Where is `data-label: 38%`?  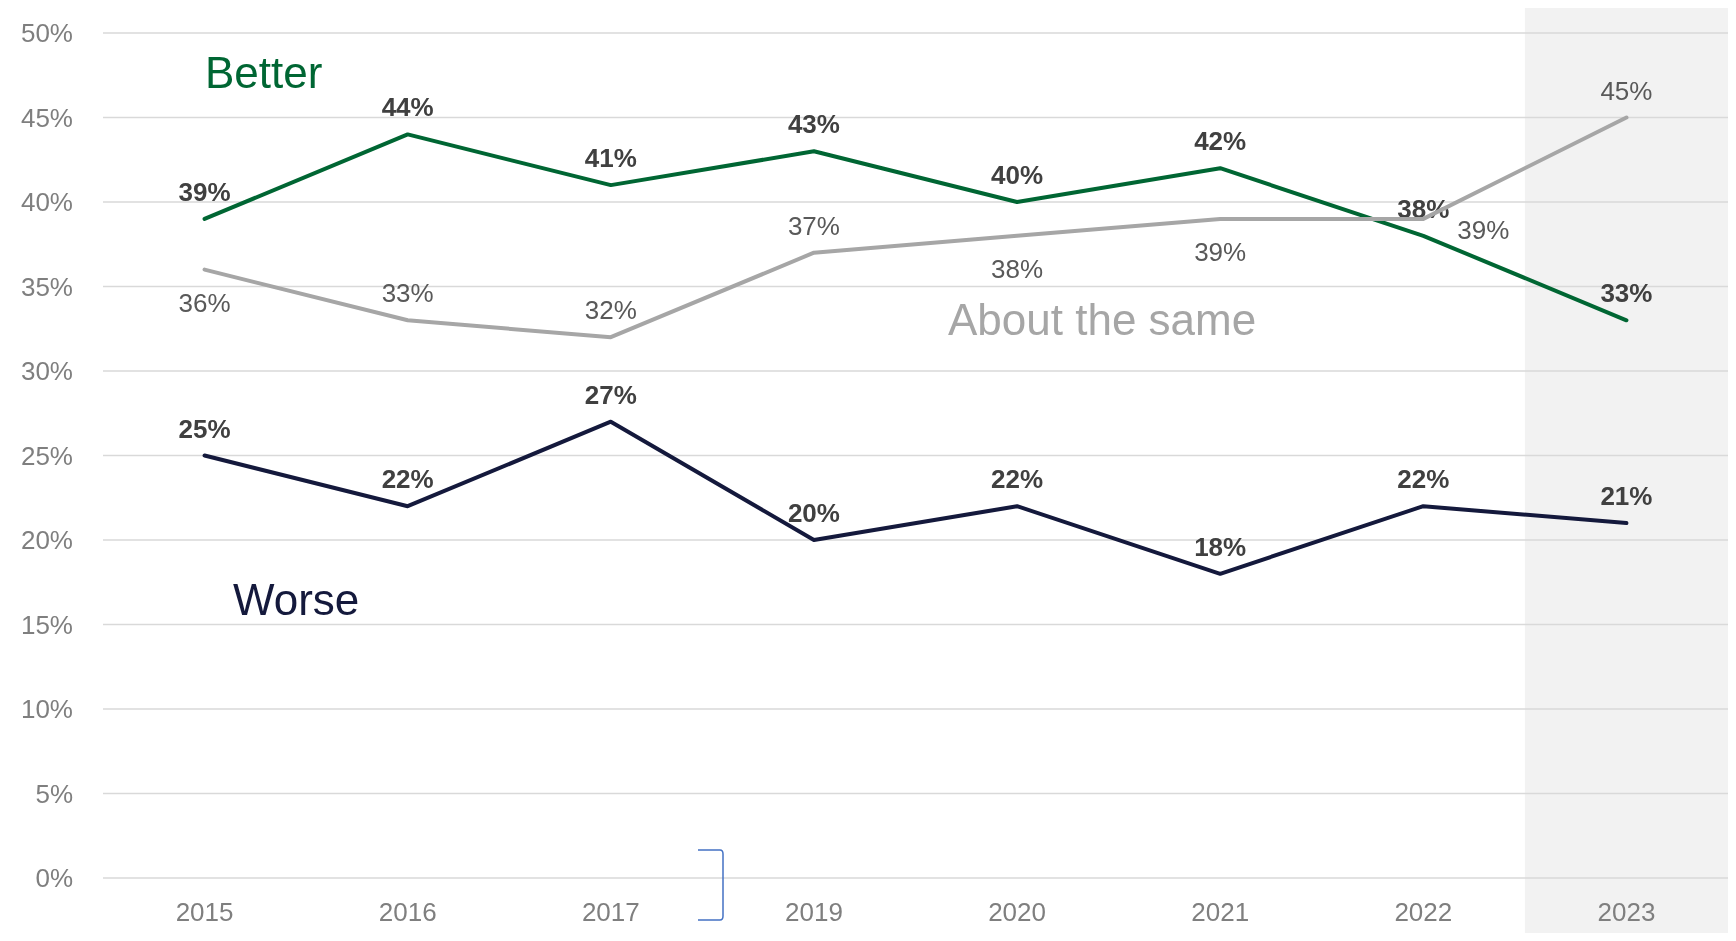 data-label: 38% is located at coordinates (1017, 268).